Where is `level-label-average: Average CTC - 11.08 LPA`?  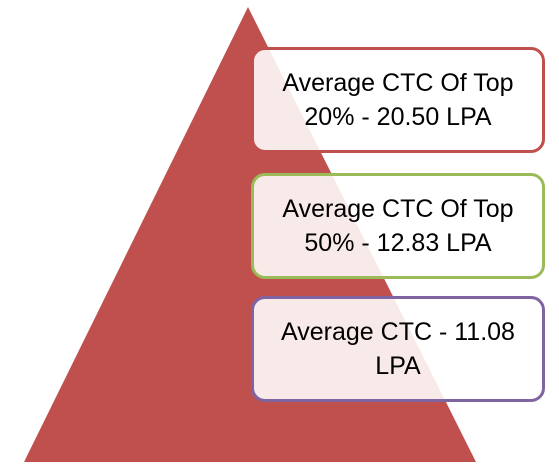
level-label-average: Average CTC - 11.08 LPA is located at coordinates (398, 349).